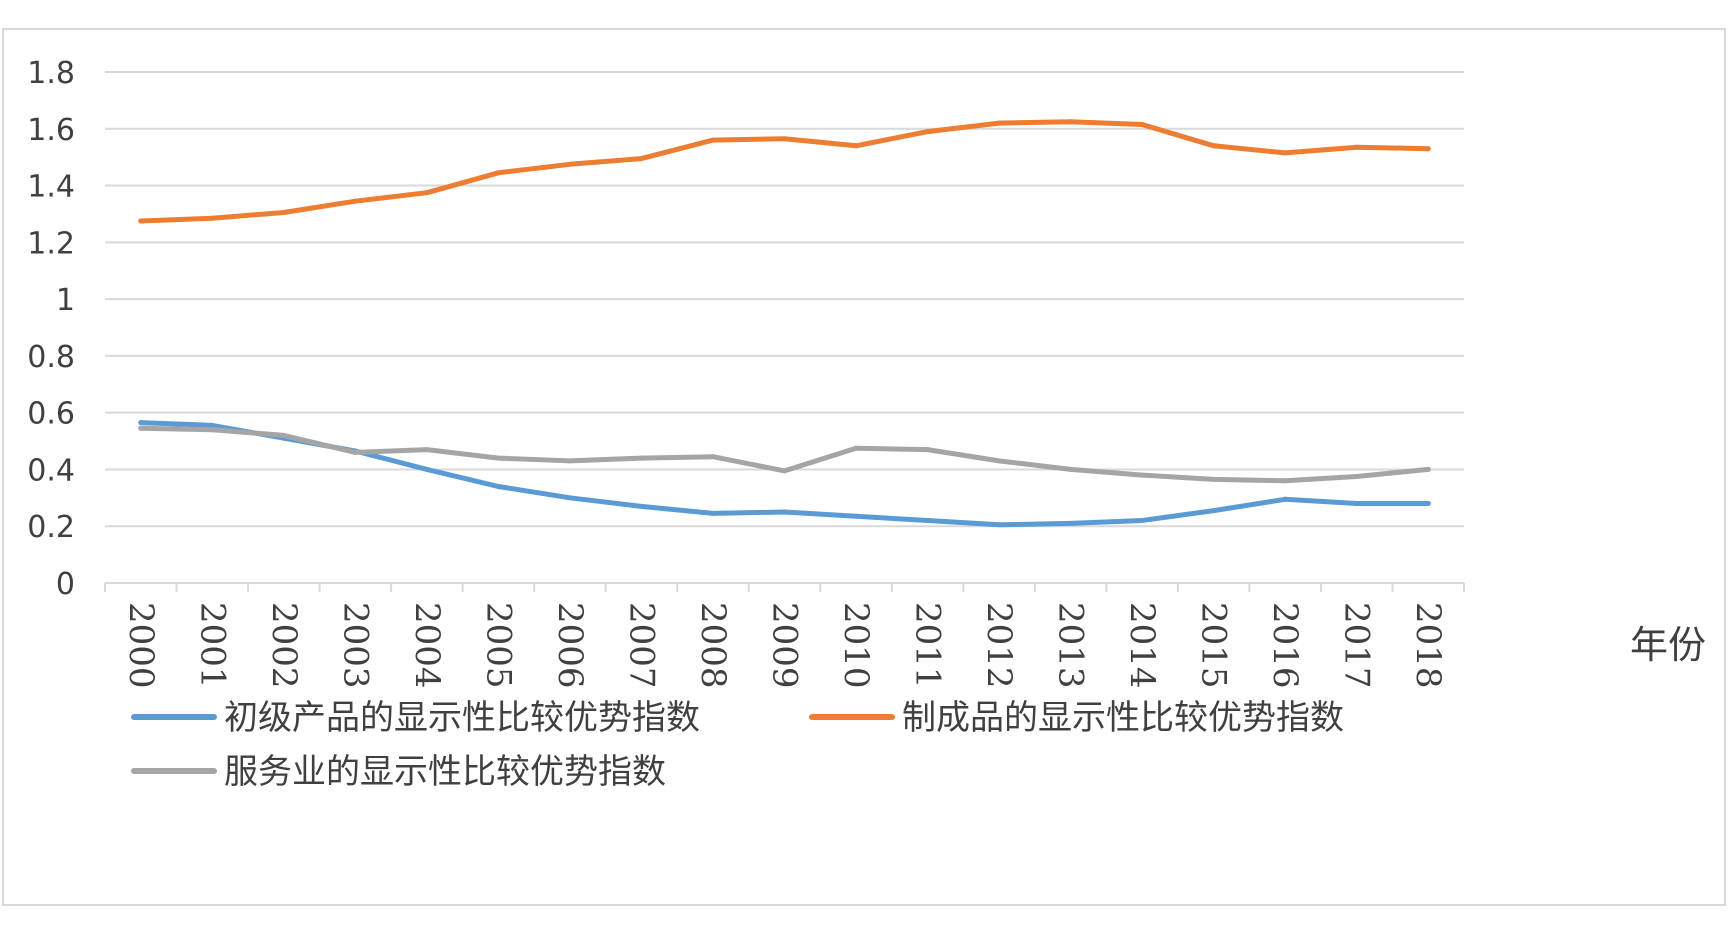 Image resolution: width=1730 pixels, height=936 pixels. Describe the element at coordinates (570, 645) in the screenshot. I see `x-tick-label: 2006` at that location.